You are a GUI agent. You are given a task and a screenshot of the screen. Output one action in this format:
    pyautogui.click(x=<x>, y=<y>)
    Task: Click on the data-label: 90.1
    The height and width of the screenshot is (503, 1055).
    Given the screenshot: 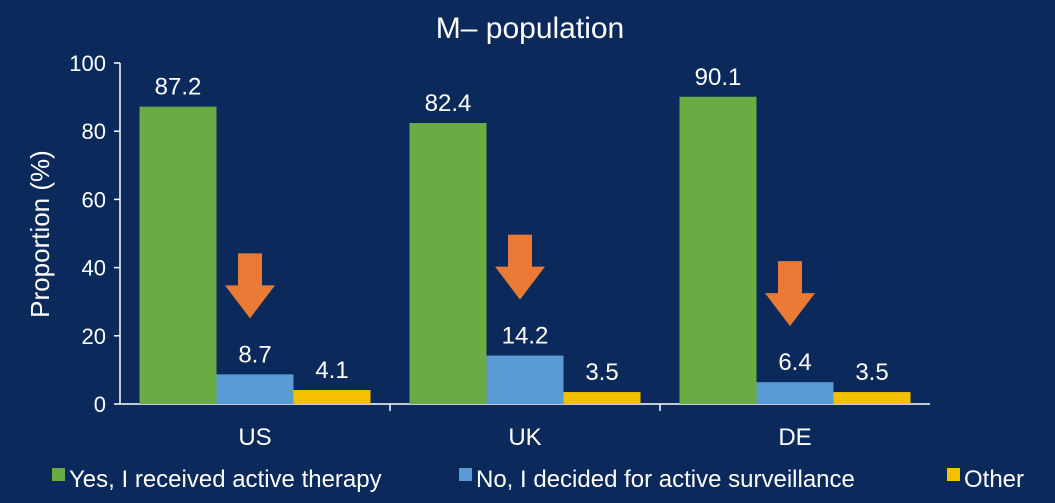 What is the action you would take?
    pyautogui.click(x=718, y=77)
    